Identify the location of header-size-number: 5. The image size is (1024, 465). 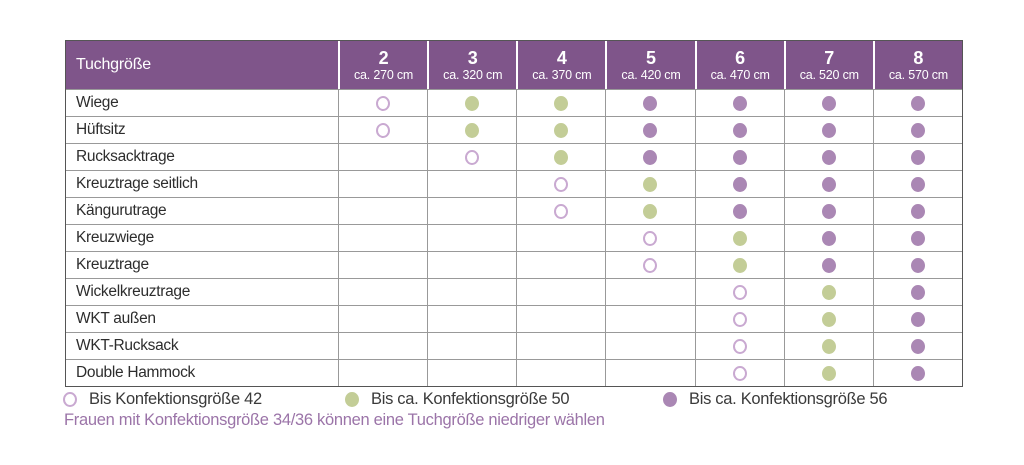
(650, 58).